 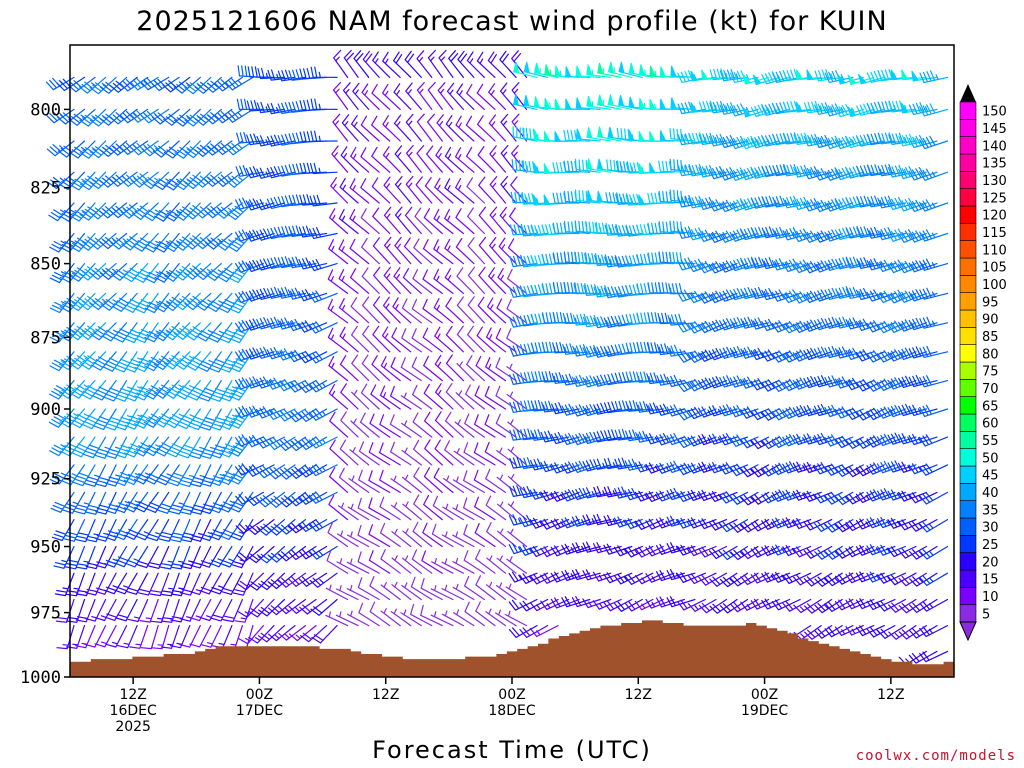 I want to click on colorbar-tick-label: 105, so click(x=994, y=268).